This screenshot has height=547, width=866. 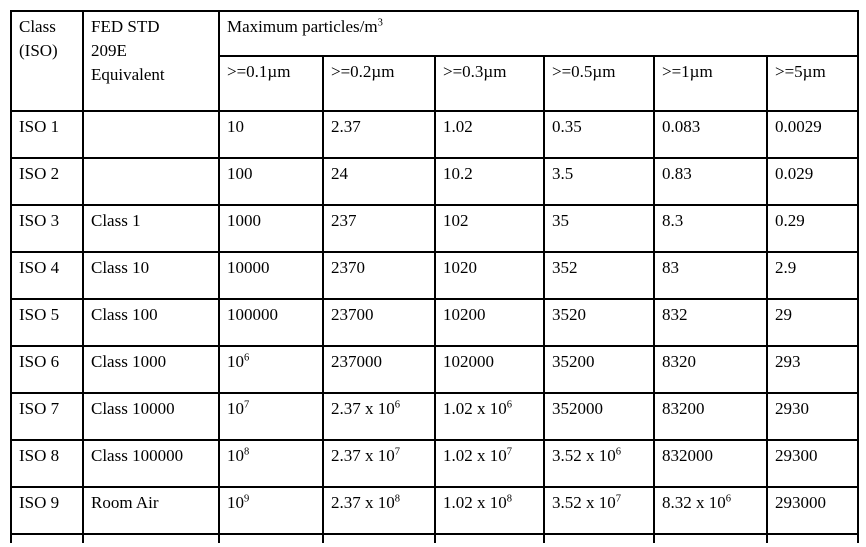 I want to click on particle-value-cell: 0.29, so click(x=812, y=228).